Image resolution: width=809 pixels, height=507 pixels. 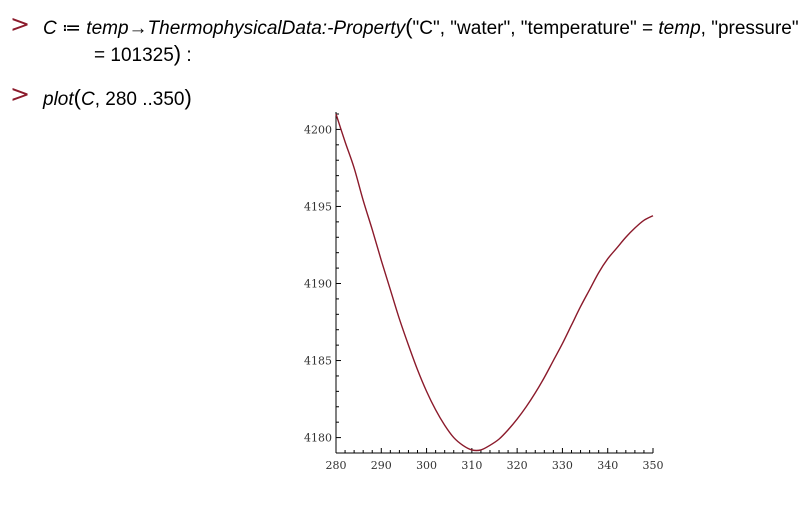 I want to click on input-prompt-1: >, so click(x=20, y=24).